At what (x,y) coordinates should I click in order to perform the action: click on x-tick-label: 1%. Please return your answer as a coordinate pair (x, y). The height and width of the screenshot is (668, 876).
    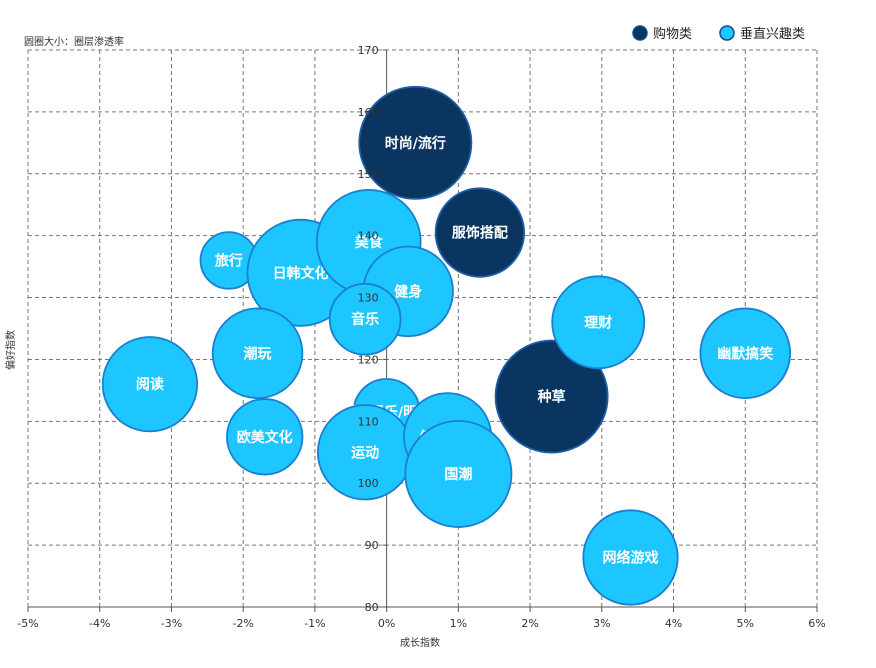
    Looking at the image, I should click on (458, 623).